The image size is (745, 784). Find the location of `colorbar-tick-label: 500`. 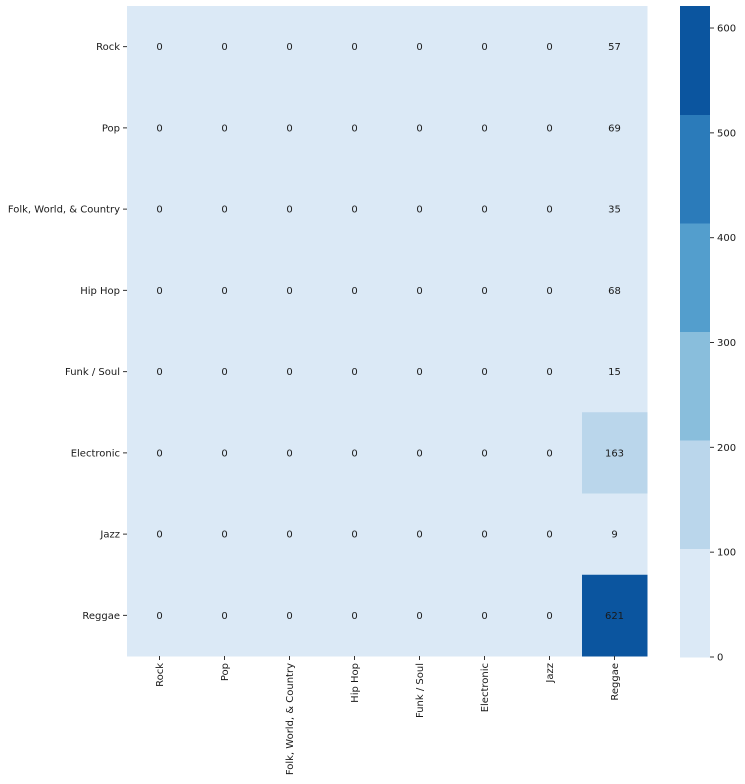

colorbar-tick-label: 500 is located at coordinates (726, 133).